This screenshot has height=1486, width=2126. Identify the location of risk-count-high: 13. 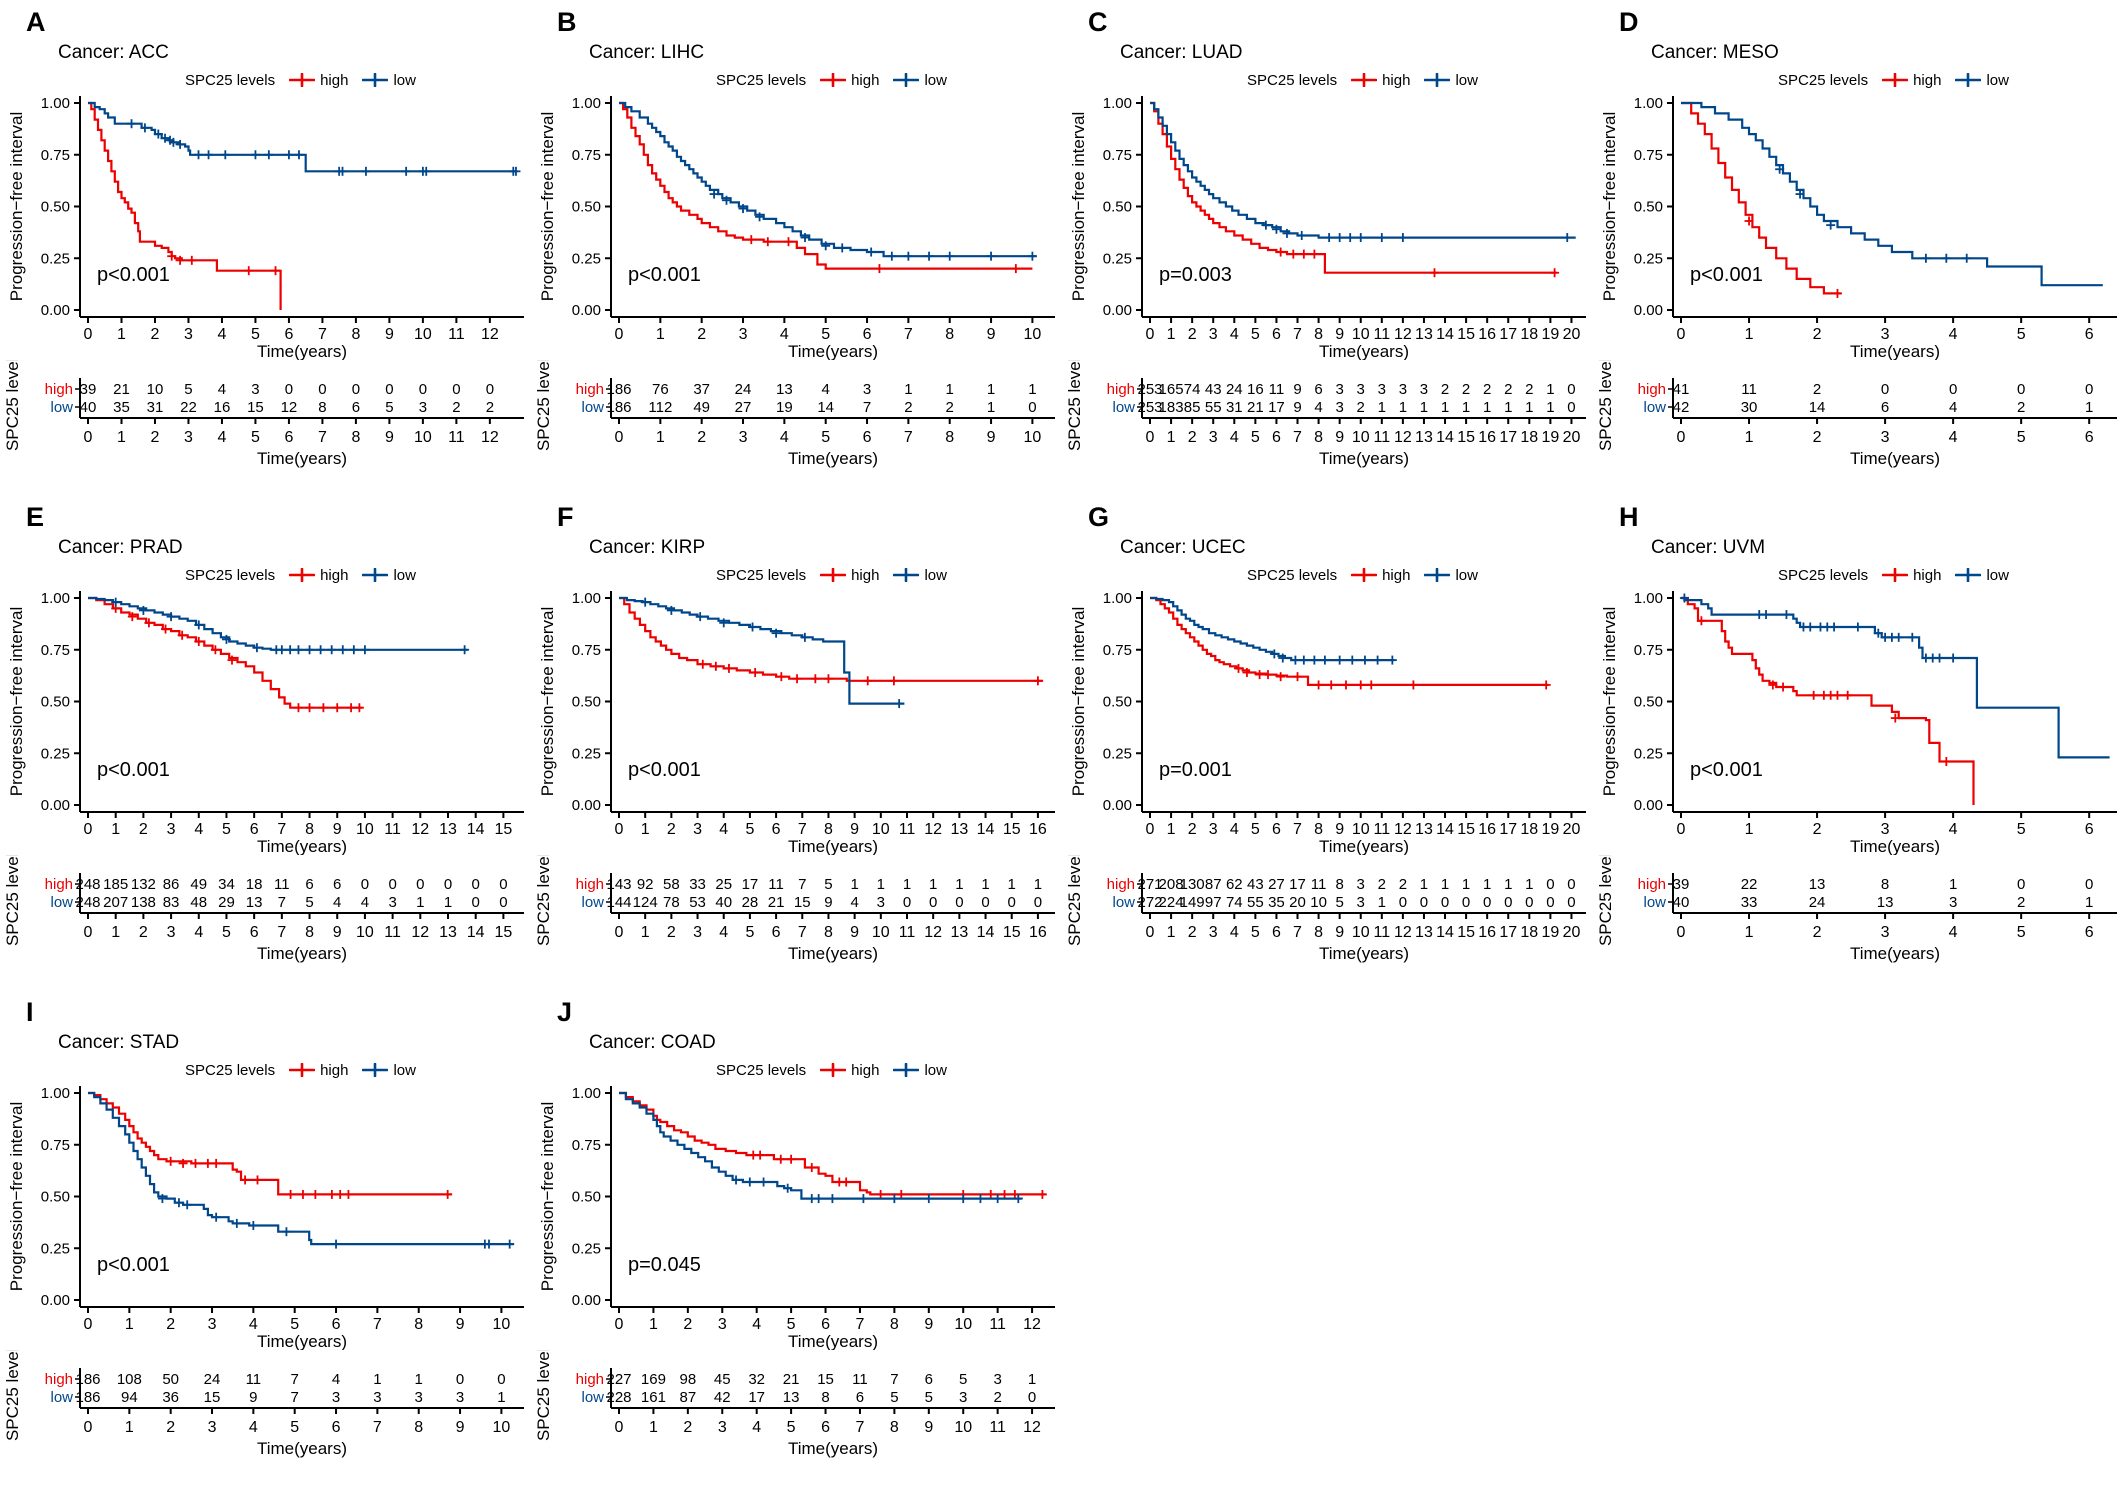
(1817, 884).